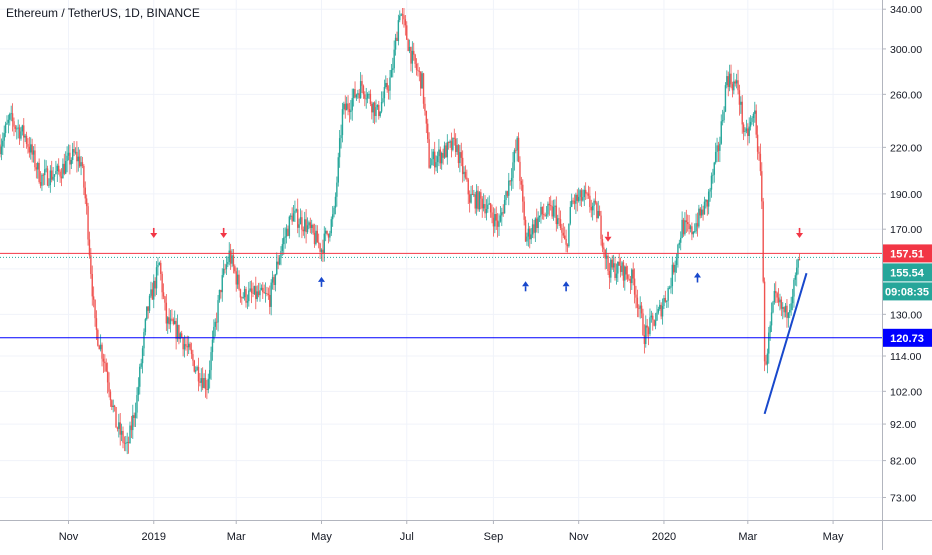 The height and width of the screenshot is (555, 932). I want to click on price-tick-label: 114.00, so click(905, 357).